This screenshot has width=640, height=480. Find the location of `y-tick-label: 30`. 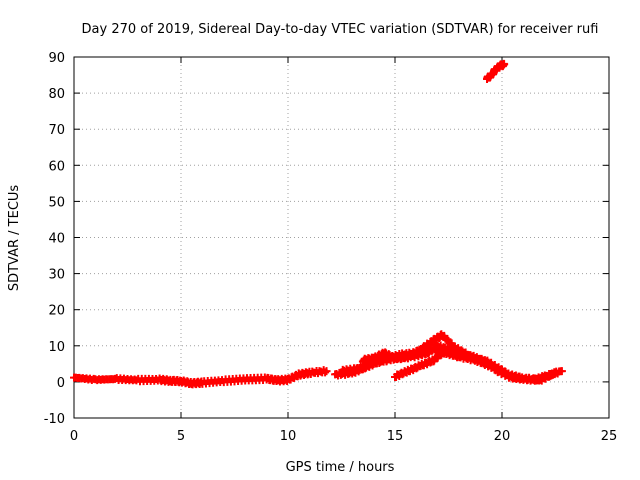

y-tick-label: 30 is located at coordinates (56, 275).